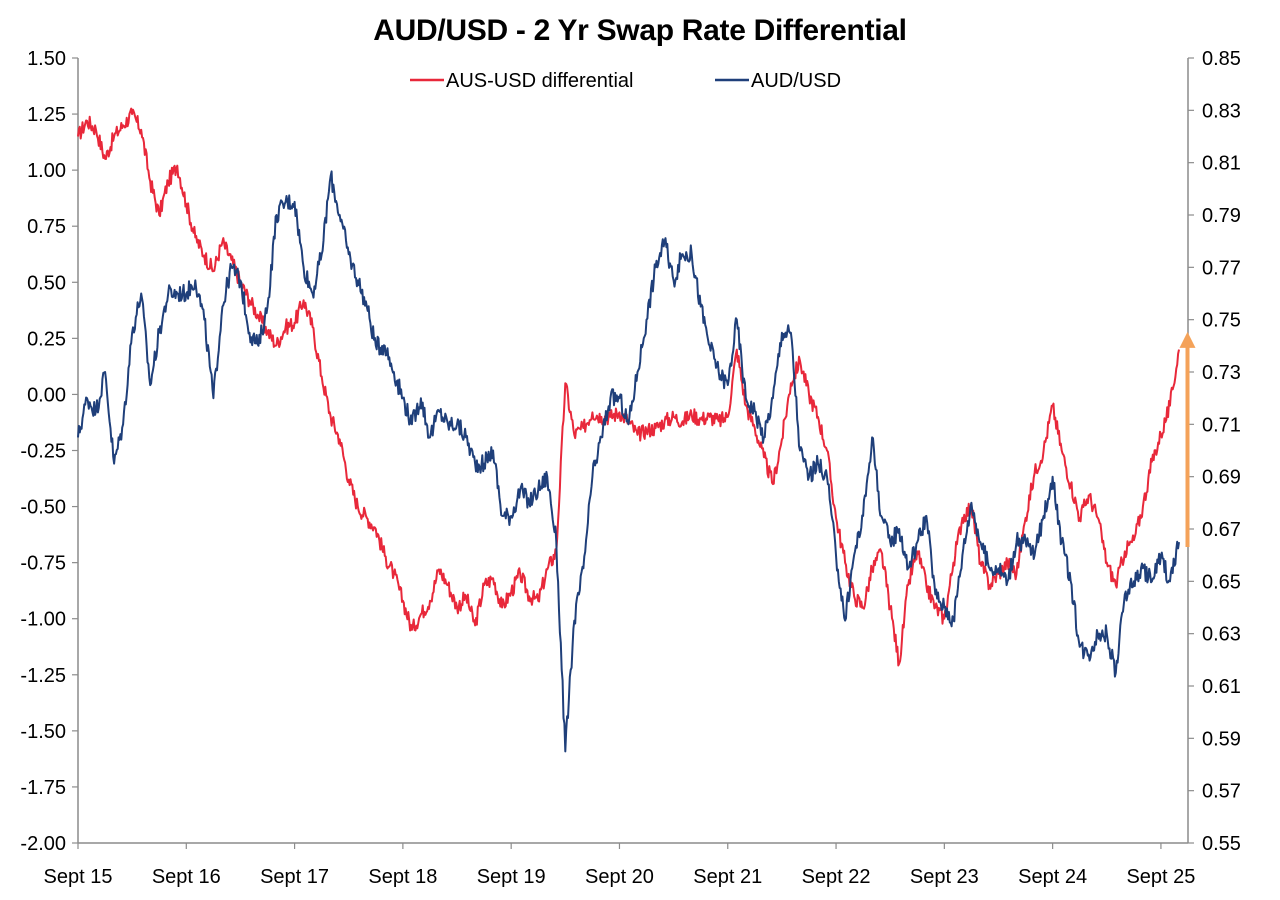 This screenshot has width=1280, height=900. I want to click on right-tick-label: 0.63, so click(1221, 635).